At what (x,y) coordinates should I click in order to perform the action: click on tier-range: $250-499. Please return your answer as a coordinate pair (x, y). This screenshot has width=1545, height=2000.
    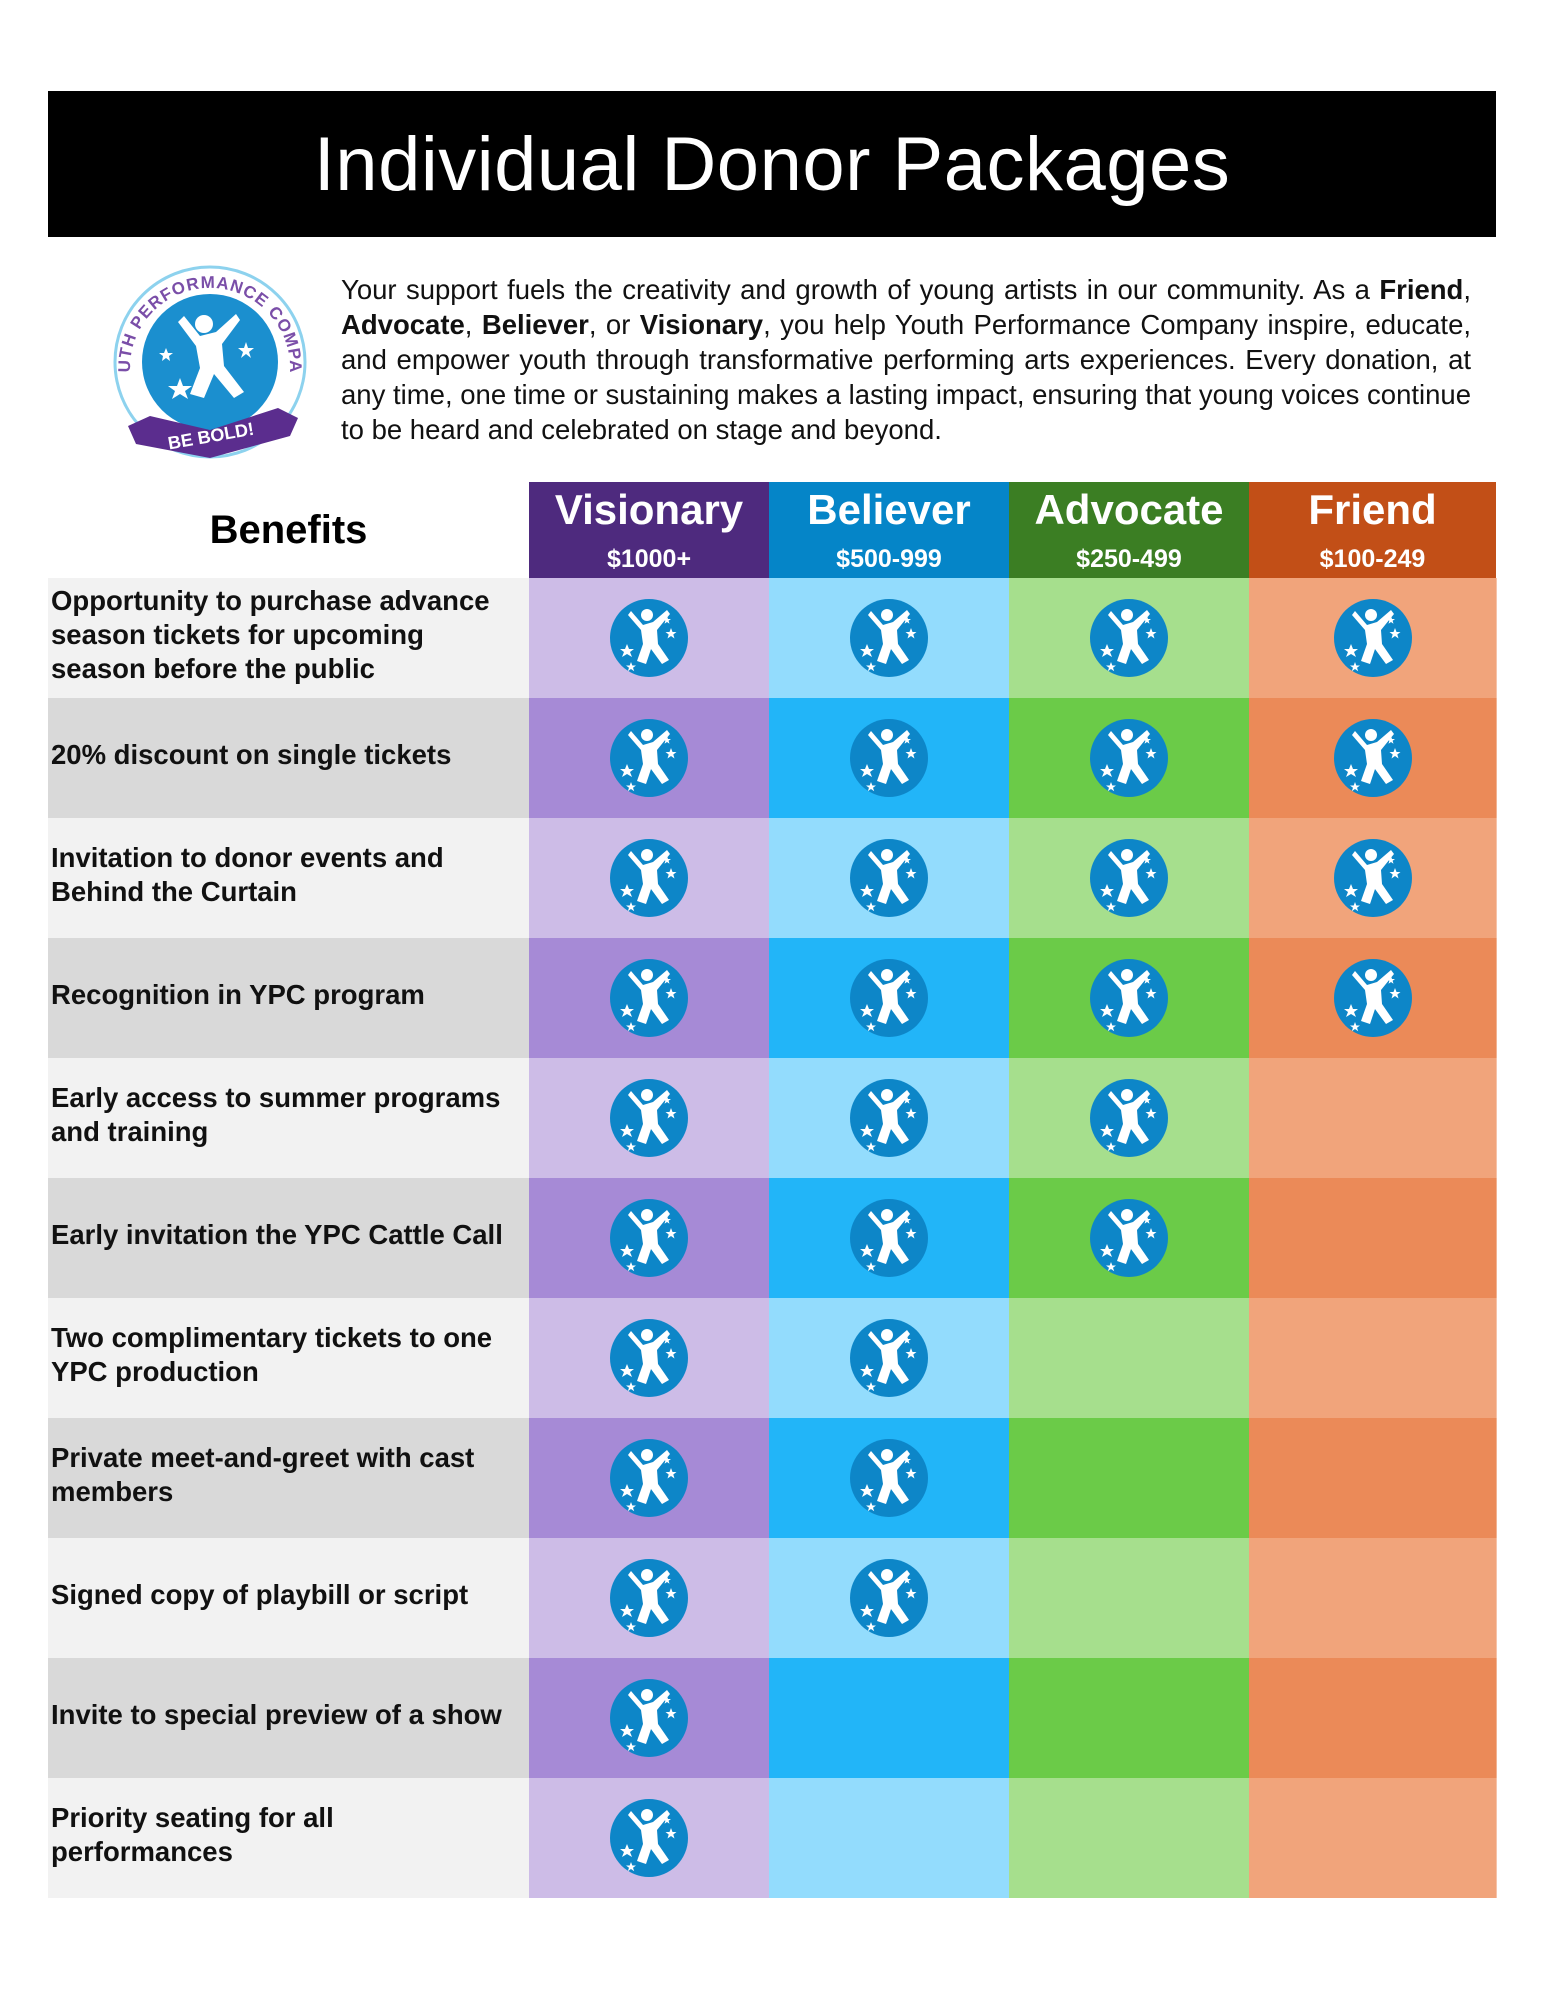
    Looking at the image, I should click on (1129, 559).